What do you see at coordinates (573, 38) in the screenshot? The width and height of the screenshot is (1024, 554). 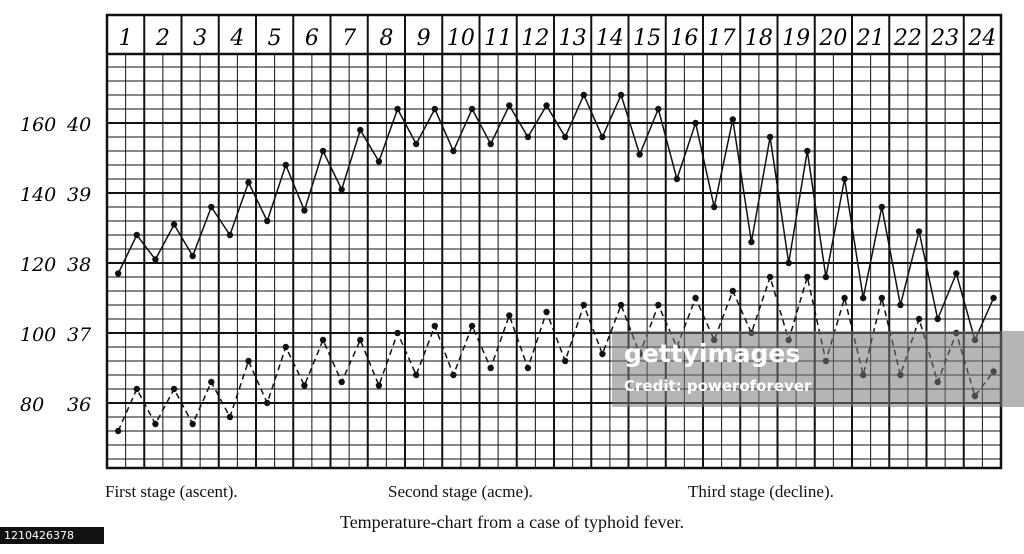 I see `day-number-label: 13` at bounding box center [573, 38].